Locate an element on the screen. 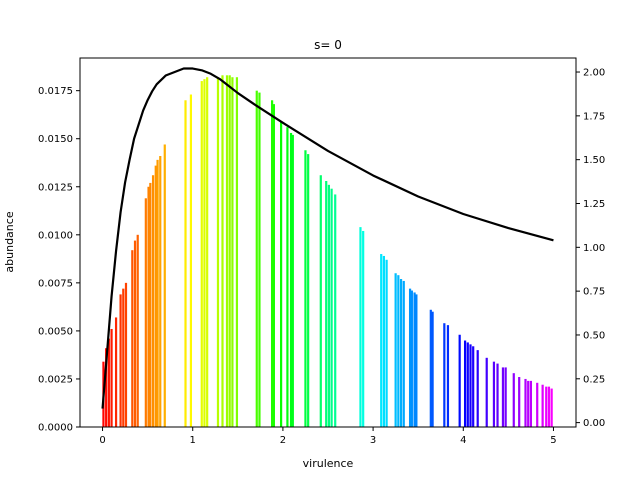  y-right-tick-label: 1.50 is located at coordinates (594, 160).